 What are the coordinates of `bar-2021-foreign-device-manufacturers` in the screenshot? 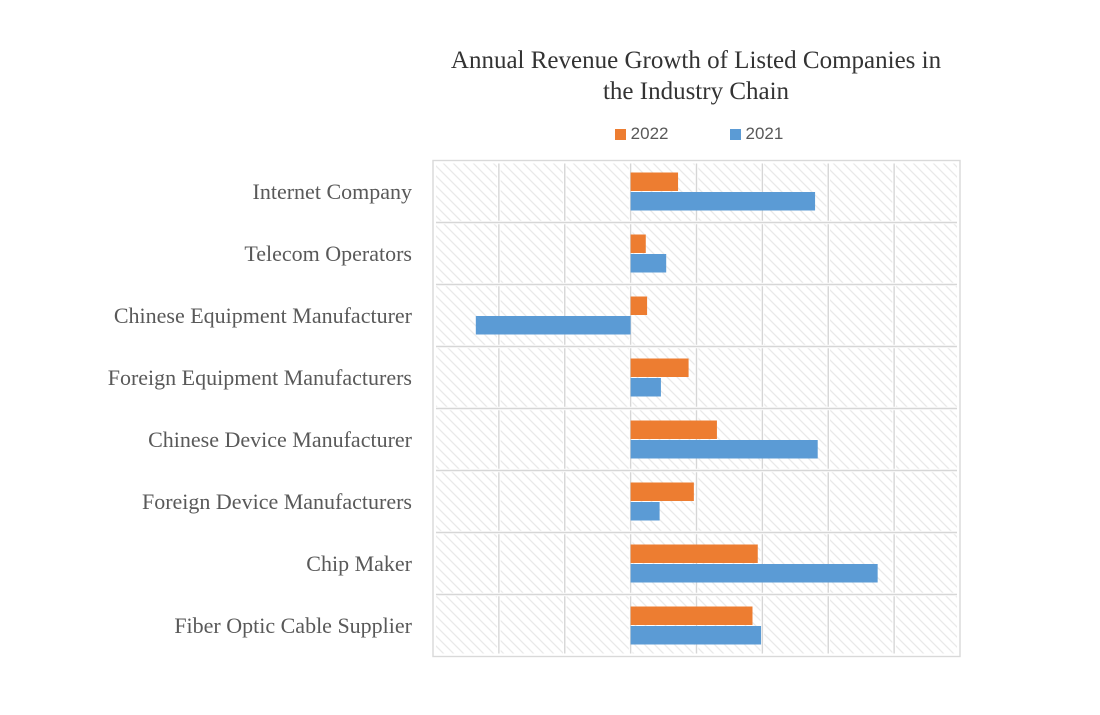 It's located at (645, 511).